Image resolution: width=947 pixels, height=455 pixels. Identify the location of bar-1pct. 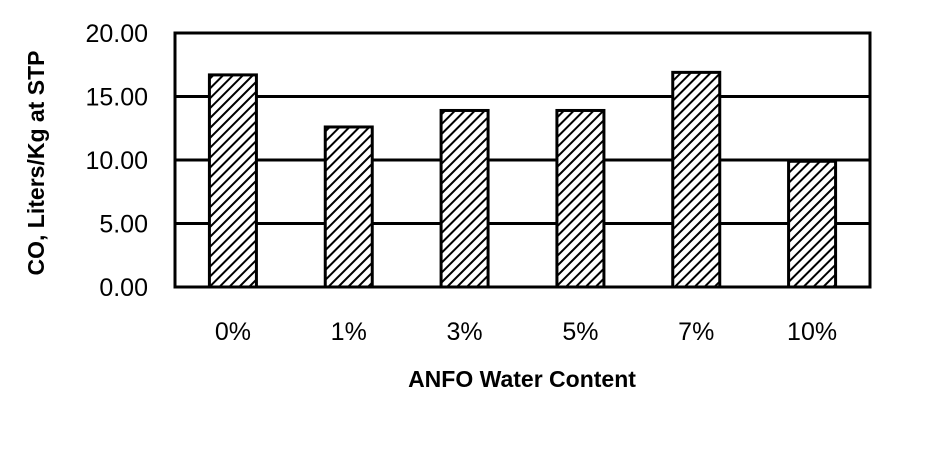
(348, 207).